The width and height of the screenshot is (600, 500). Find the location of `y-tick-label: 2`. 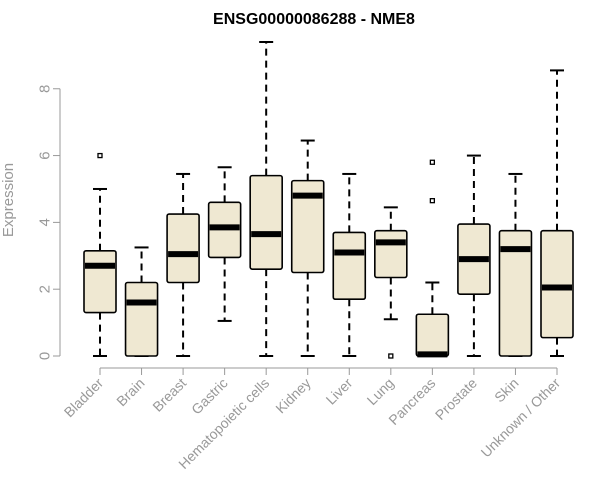

y-tick-label: 2 is located at coordinates (44, 289).